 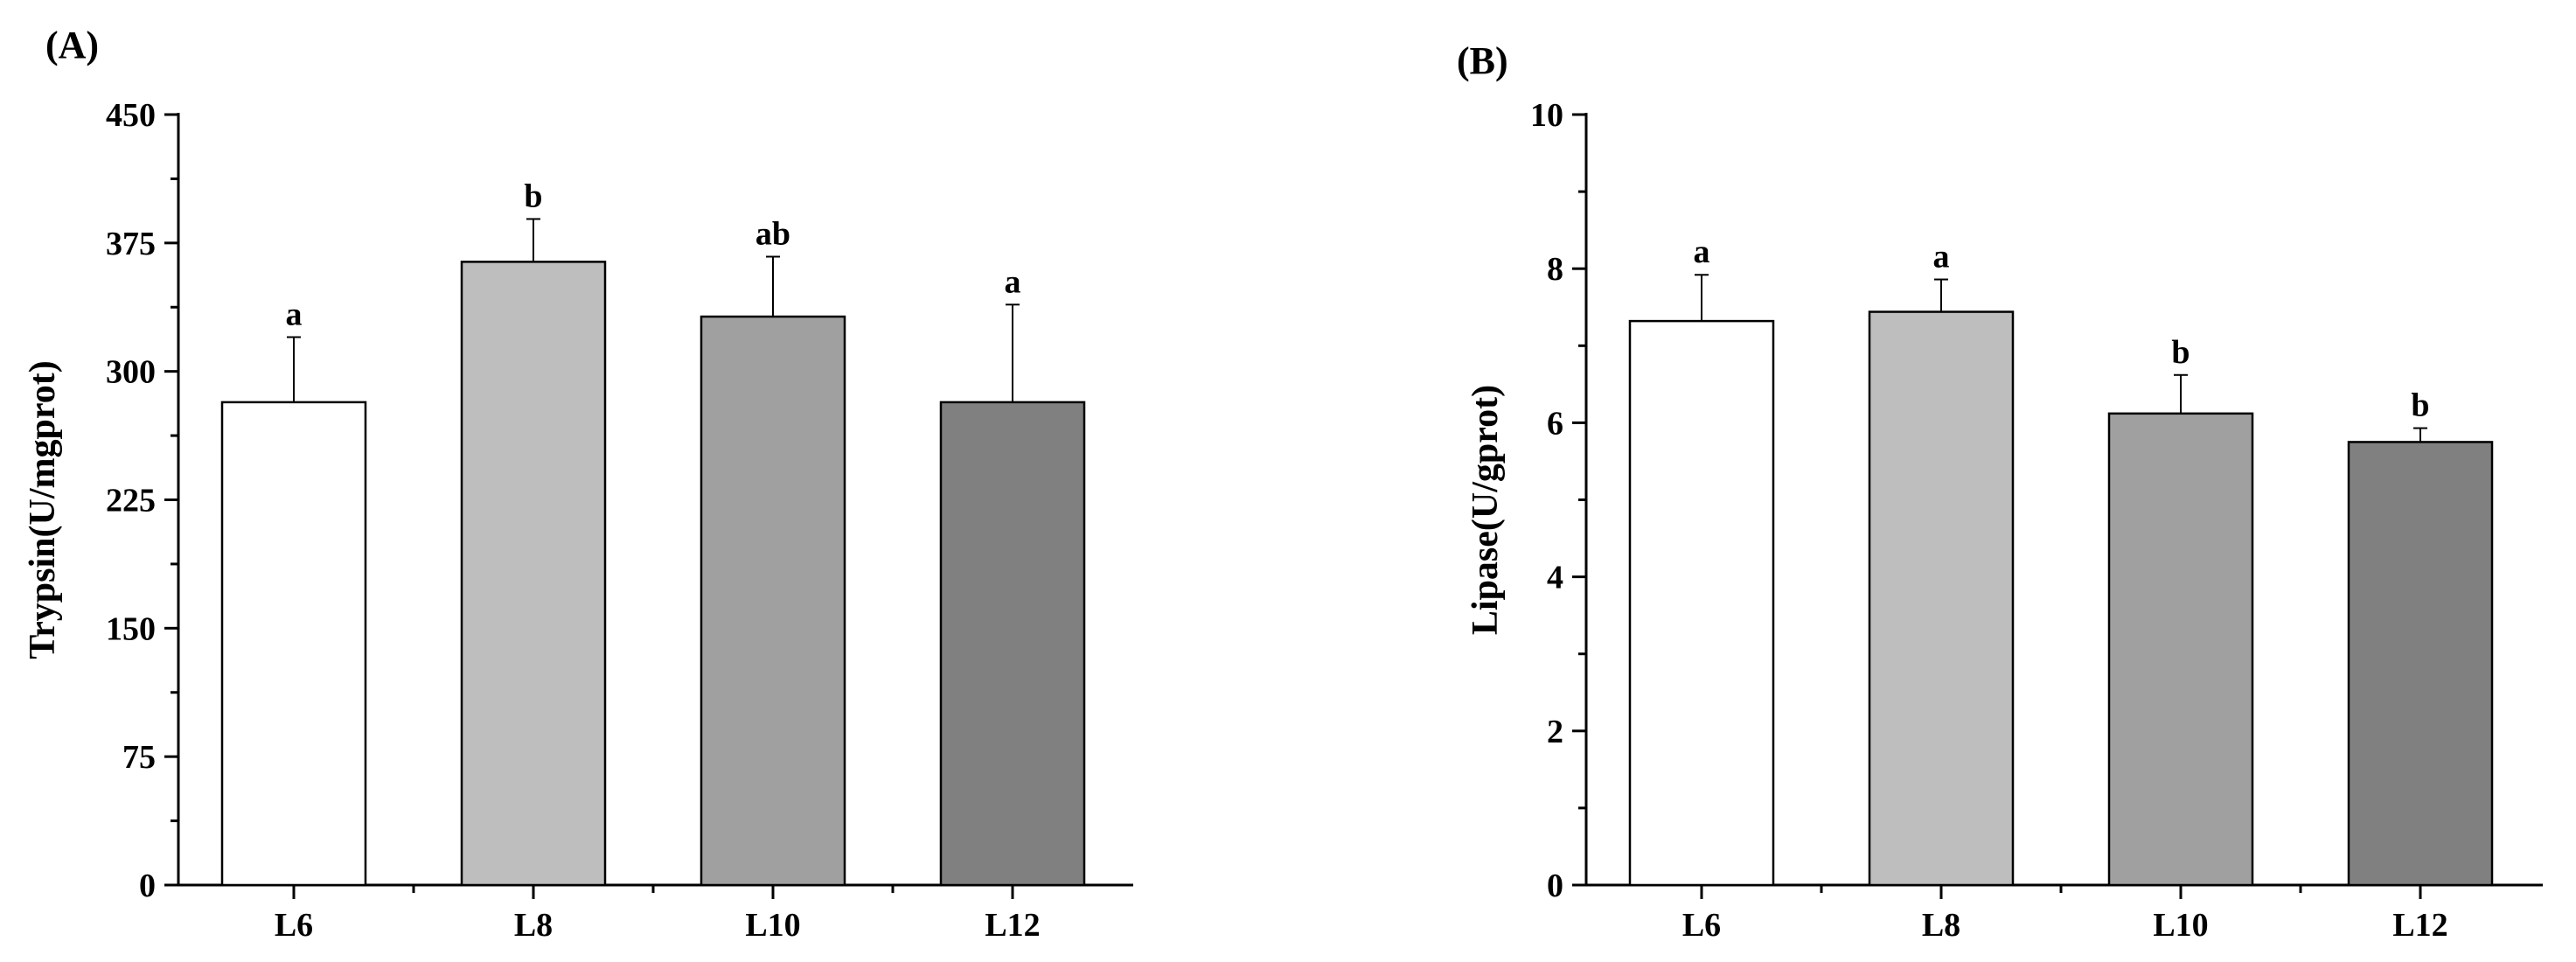 I want to click on panel-a-y-tick-label-0: 0, so click(x=147, y=886).